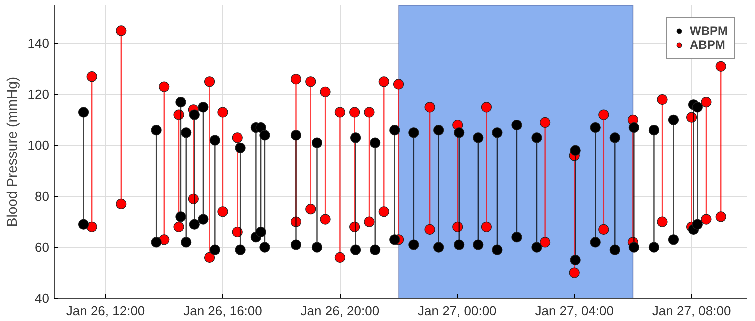 This screenshot has width=755, height=321. I want to click on x-tick-label: Jan 27, 04:00, so click(574, 311).